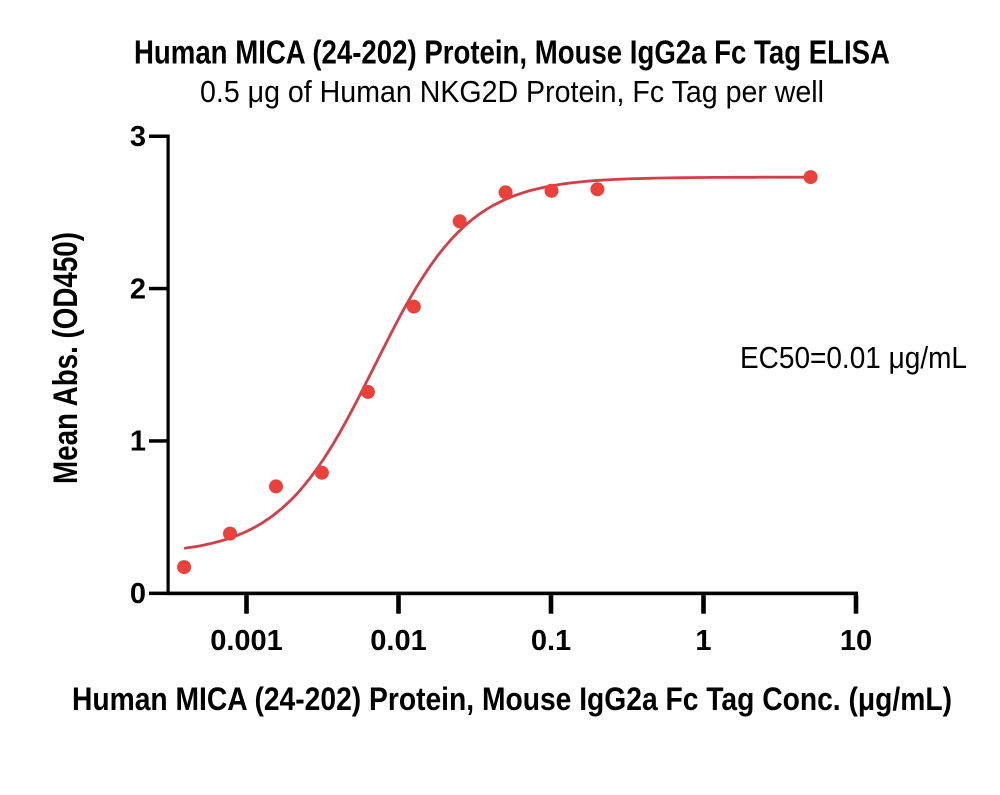  Describe the element at coordinates (398, 641) in the screenshot. I see `svg-text: 0.01` at that location.